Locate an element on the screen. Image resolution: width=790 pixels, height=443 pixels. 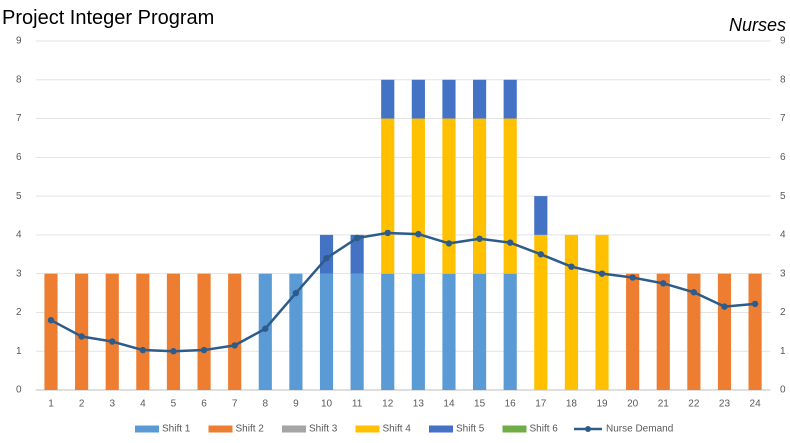
y2-tick-label: 0 is located at coordinates (783, 390).